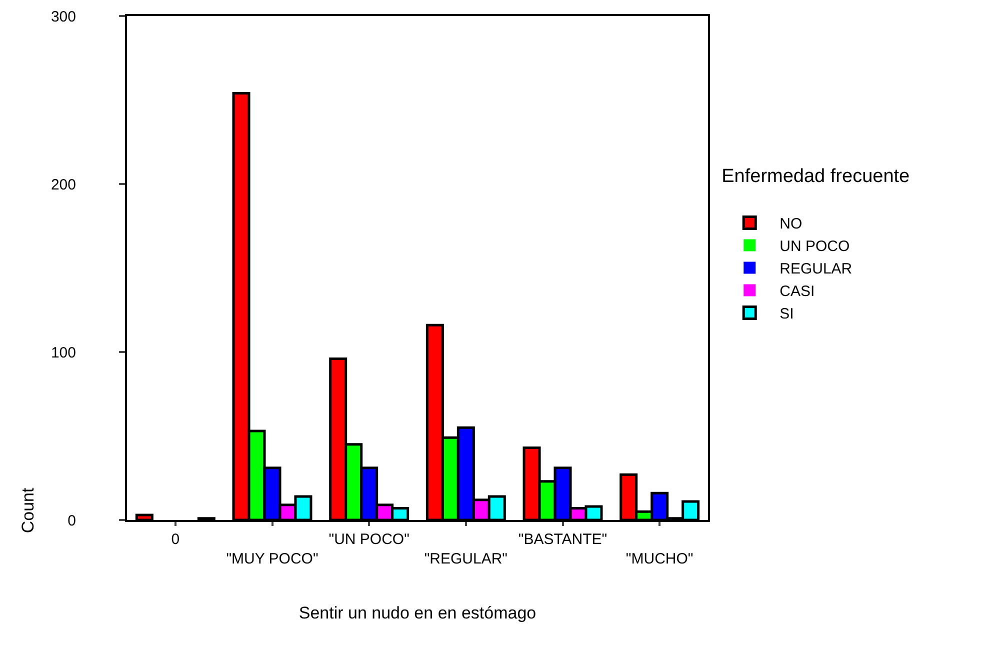 Image resolution: width=996 pixels, height=649 pixels. Describe the element at coordinates (63, 353) in the screenshot. I see `y-tick-label: 100` at that location.